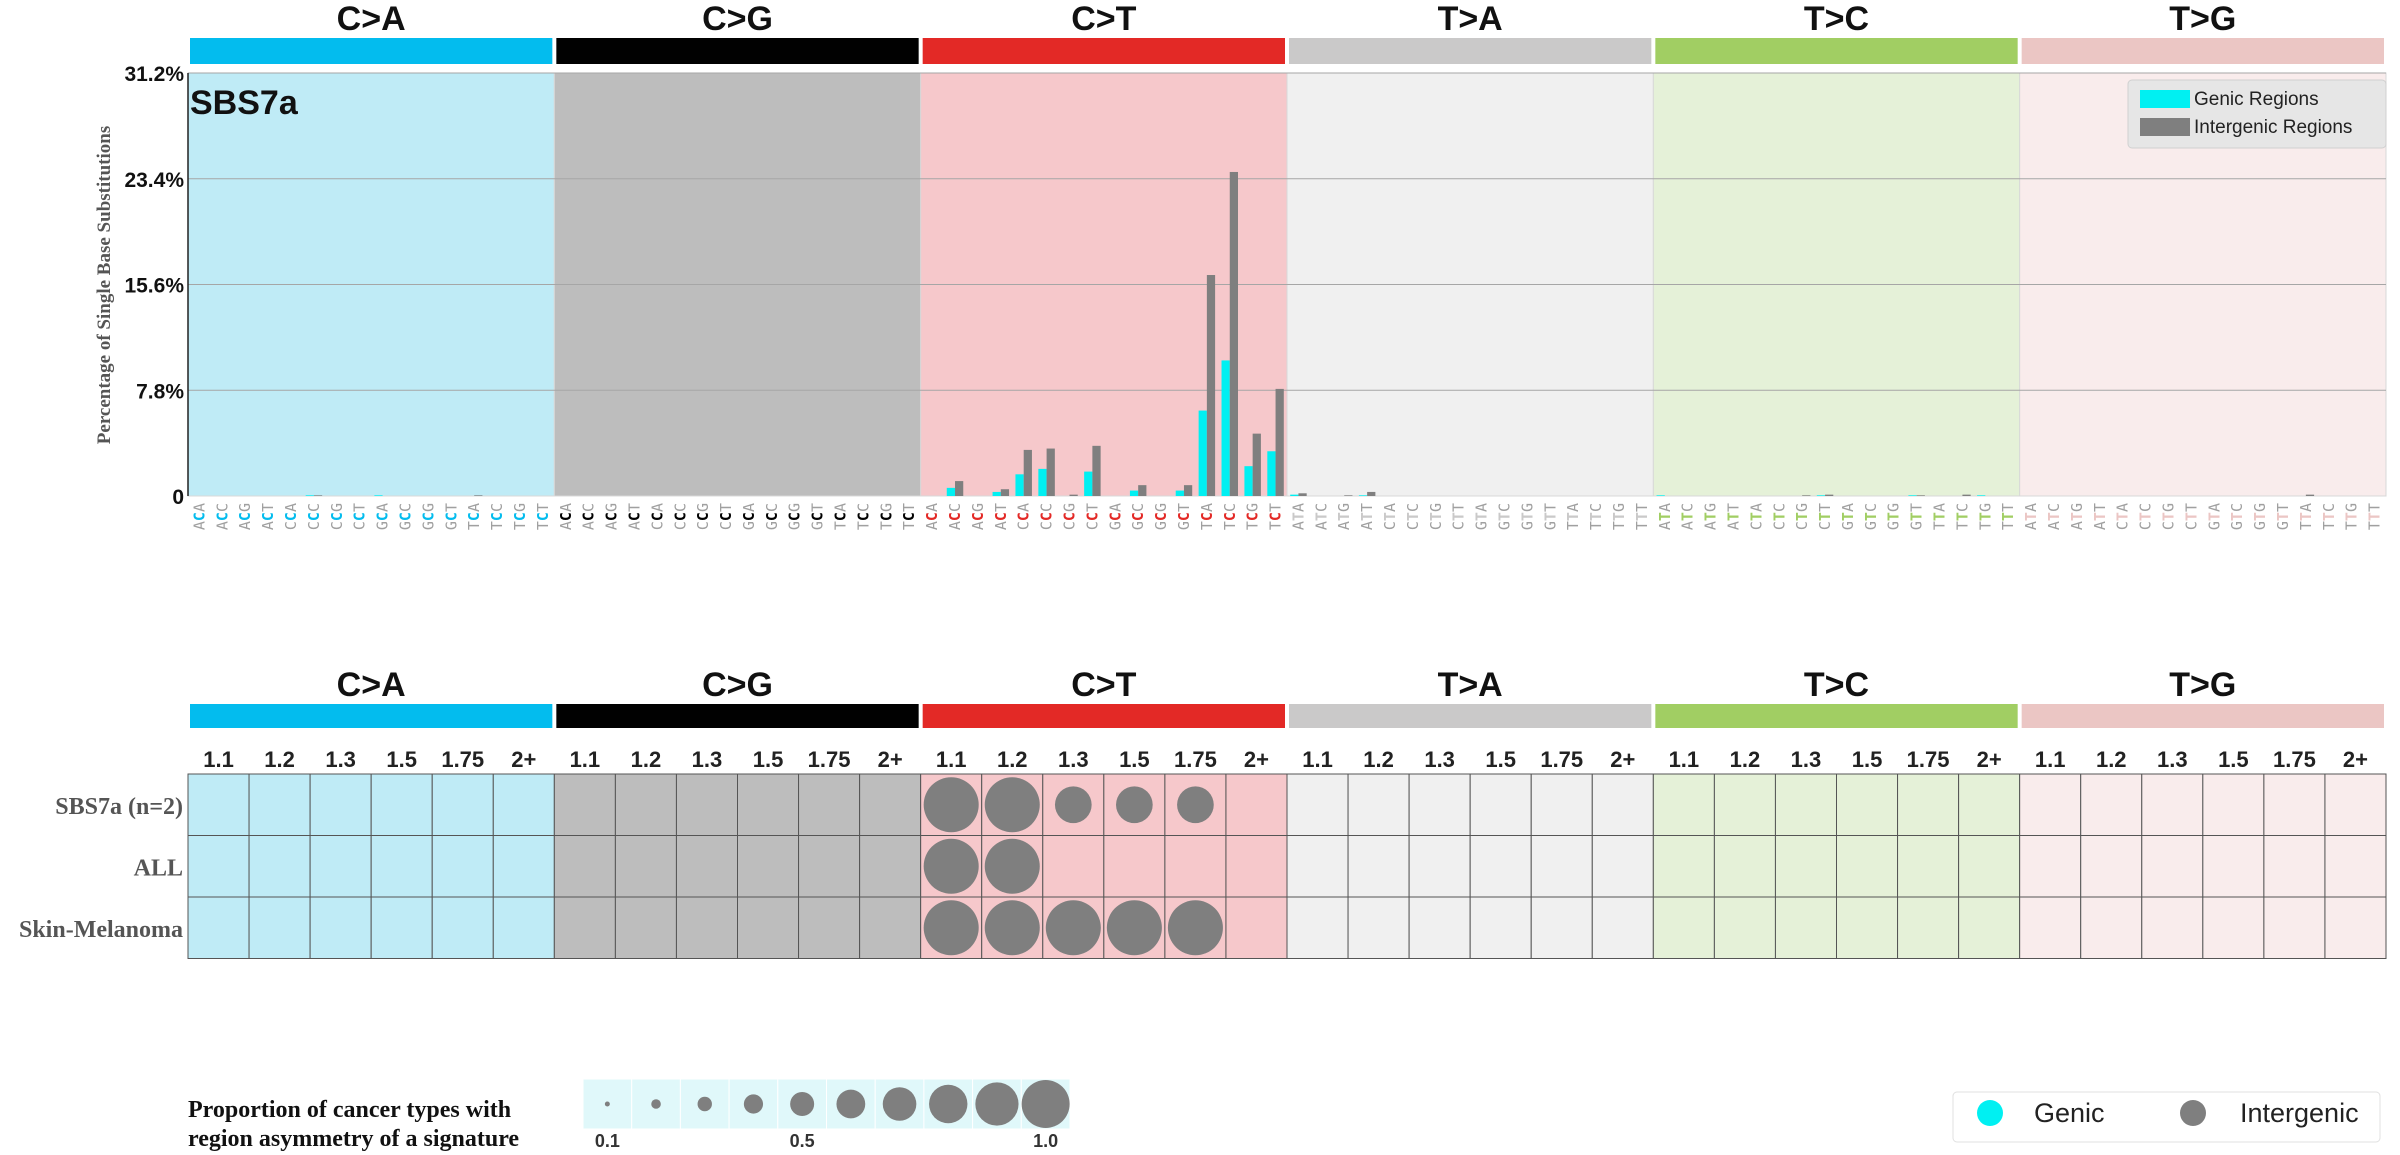  Describe the element at coordinates (1321, 516) in the screenshot. I see `context-label: ATC` at that location.